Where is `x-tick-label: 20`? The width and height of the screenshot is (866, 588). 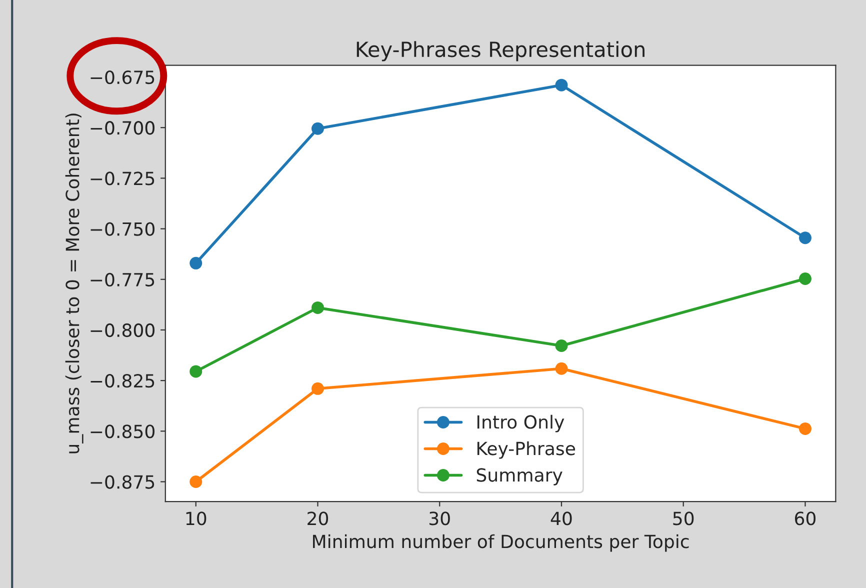 x-tick-label: 20 is located at coordinates (318, 519).